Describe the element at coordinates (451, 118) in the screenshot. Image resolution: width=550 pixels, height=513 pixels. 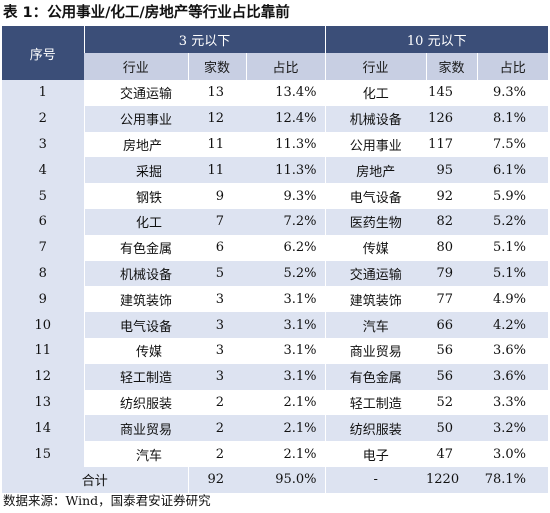
I see `right-count: 126` at that location.